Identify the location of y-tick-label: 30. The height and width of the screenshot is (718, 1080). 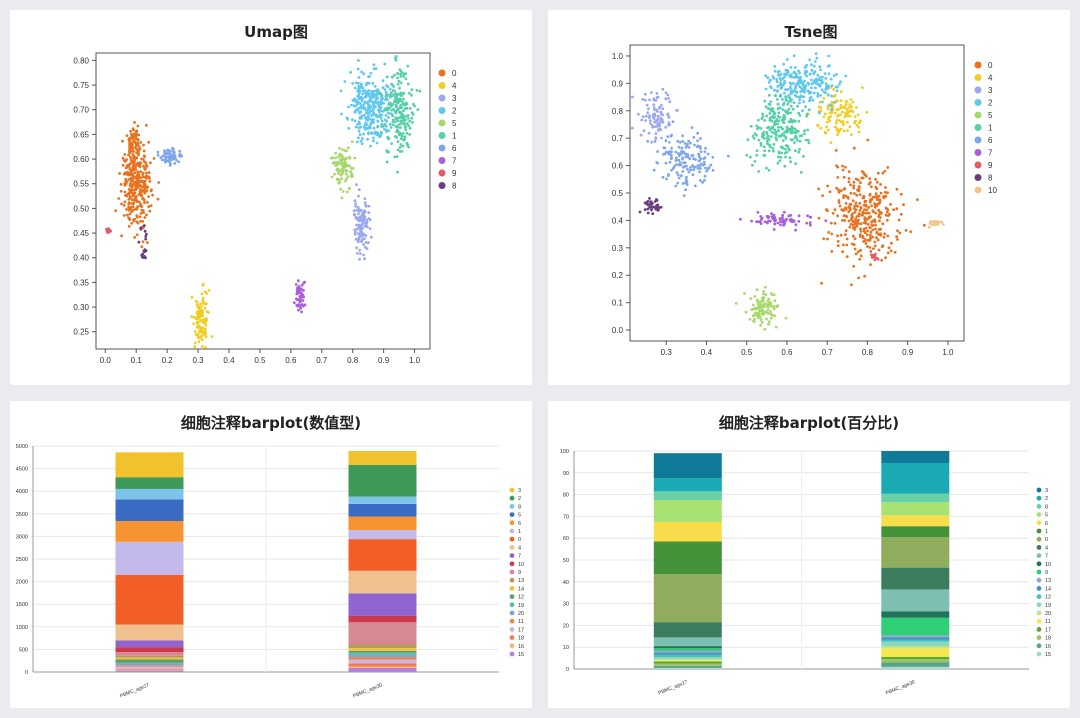
(566, 605).